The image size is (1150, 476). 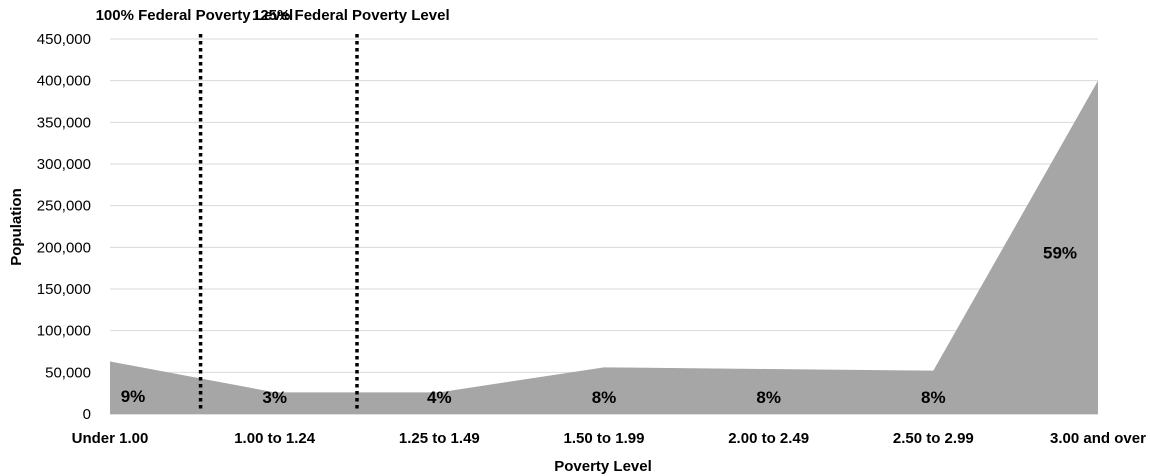 What do you see at coordinates (1060, 252) in the screenshot?
I see `data-label: 59%` at bounding box center [1060, 252].